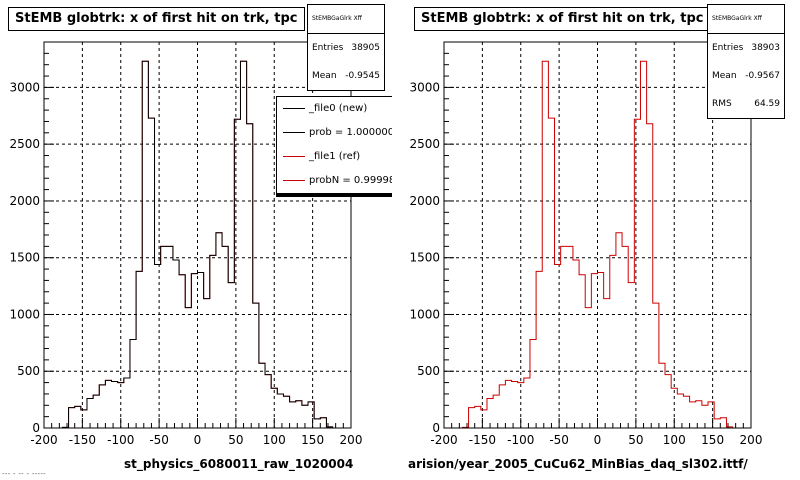 The image size is (800, 480). Describe the element at coordinates (712, 440) in the screenshot. I see `right-x-tick-label-7: 150` at that location.